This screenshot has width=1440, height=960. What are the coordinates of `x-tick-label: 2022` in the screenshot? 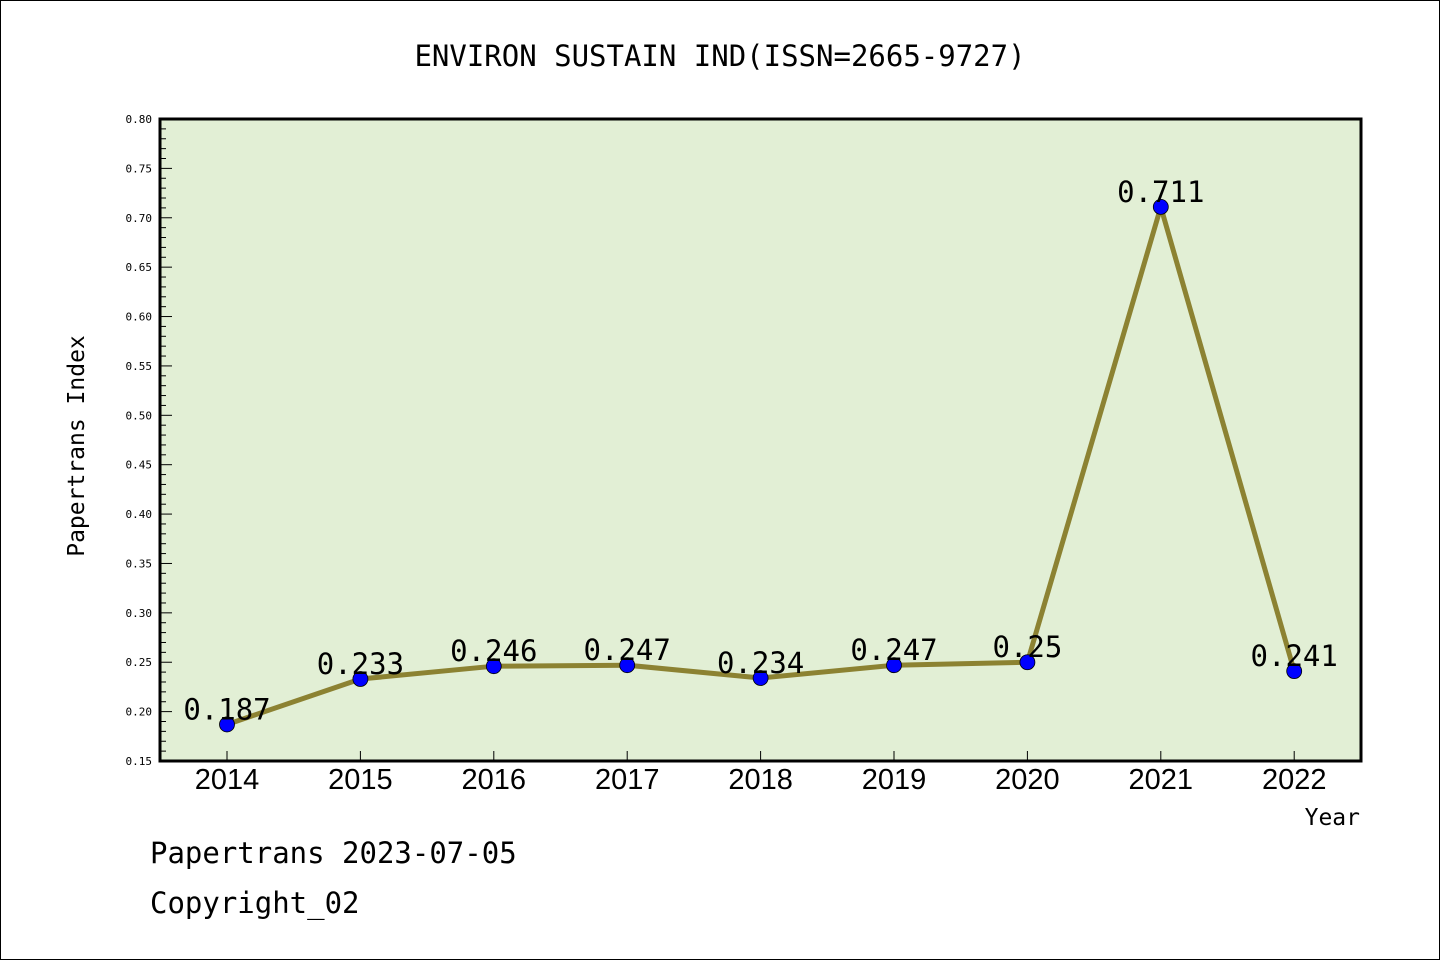 It's located at (1294, 780).